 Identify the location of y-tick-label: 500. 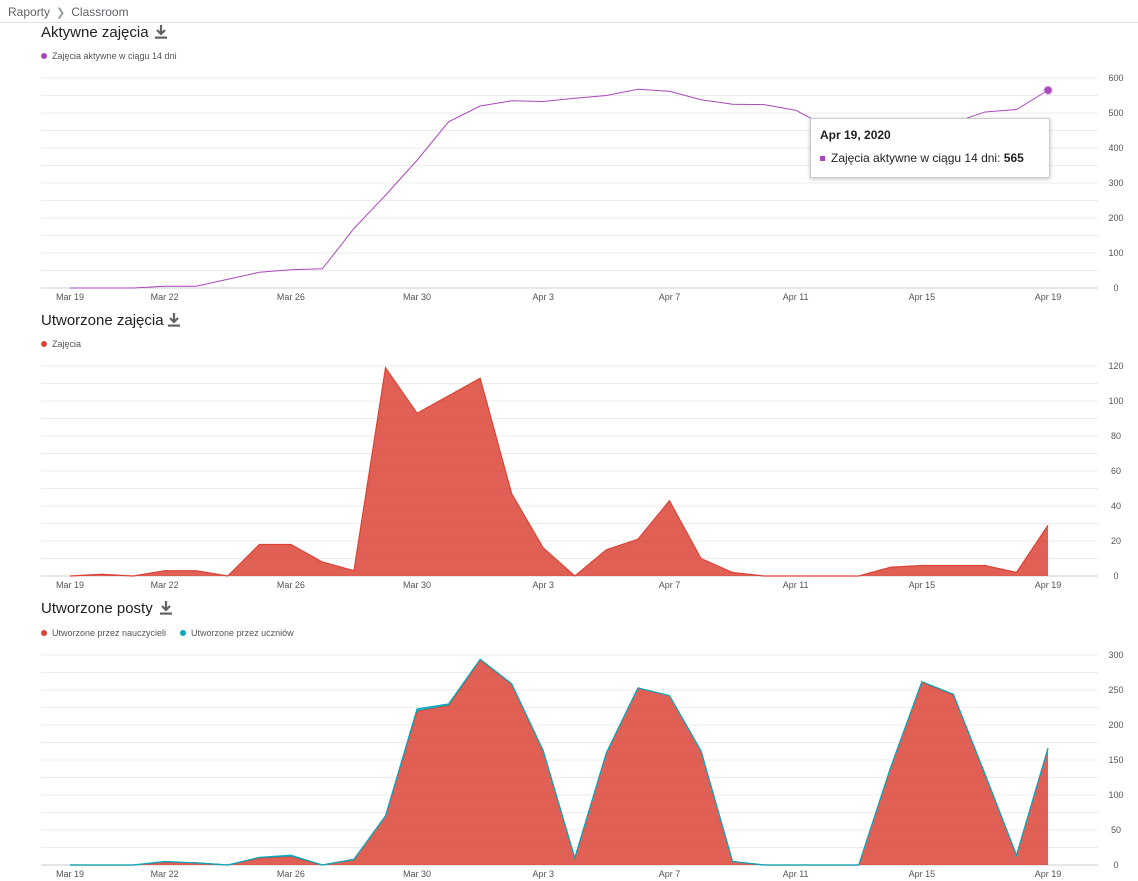
(1115, 113).